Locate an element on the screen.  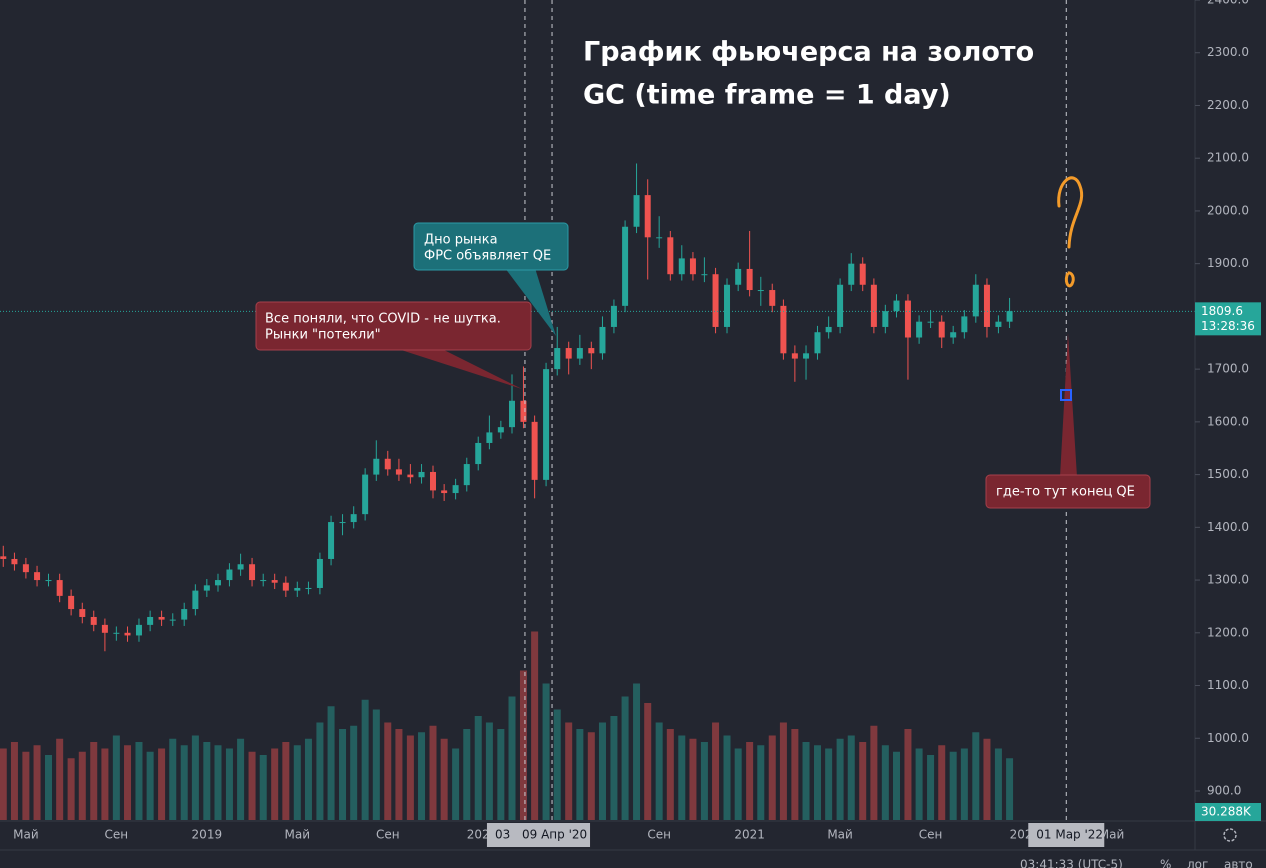
status-percent: % is located at coordinates (1165, 863).